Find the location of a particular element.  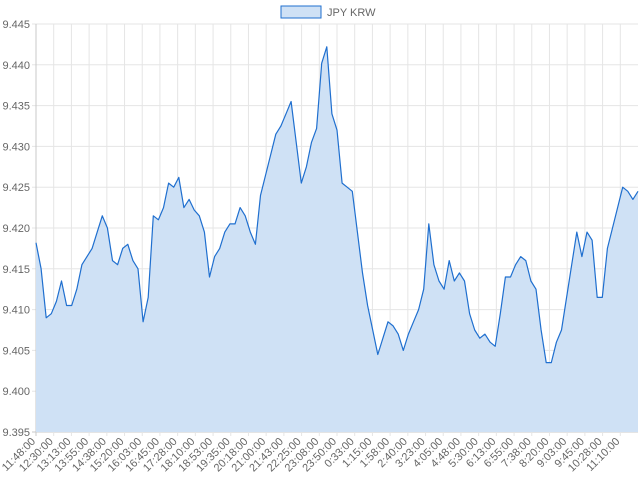

y-tick-label: 9.395 is located at coordinates (16, 433).